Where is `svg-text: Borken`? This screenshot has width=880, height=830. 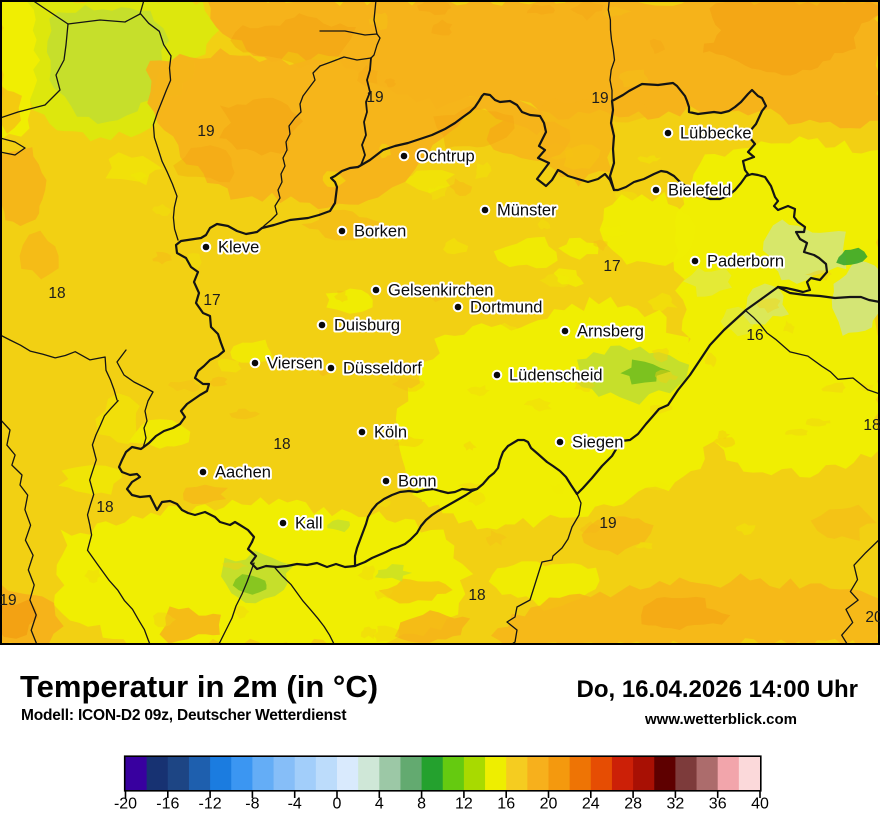
svg-text: Borken is located at coordinates (380, 232).